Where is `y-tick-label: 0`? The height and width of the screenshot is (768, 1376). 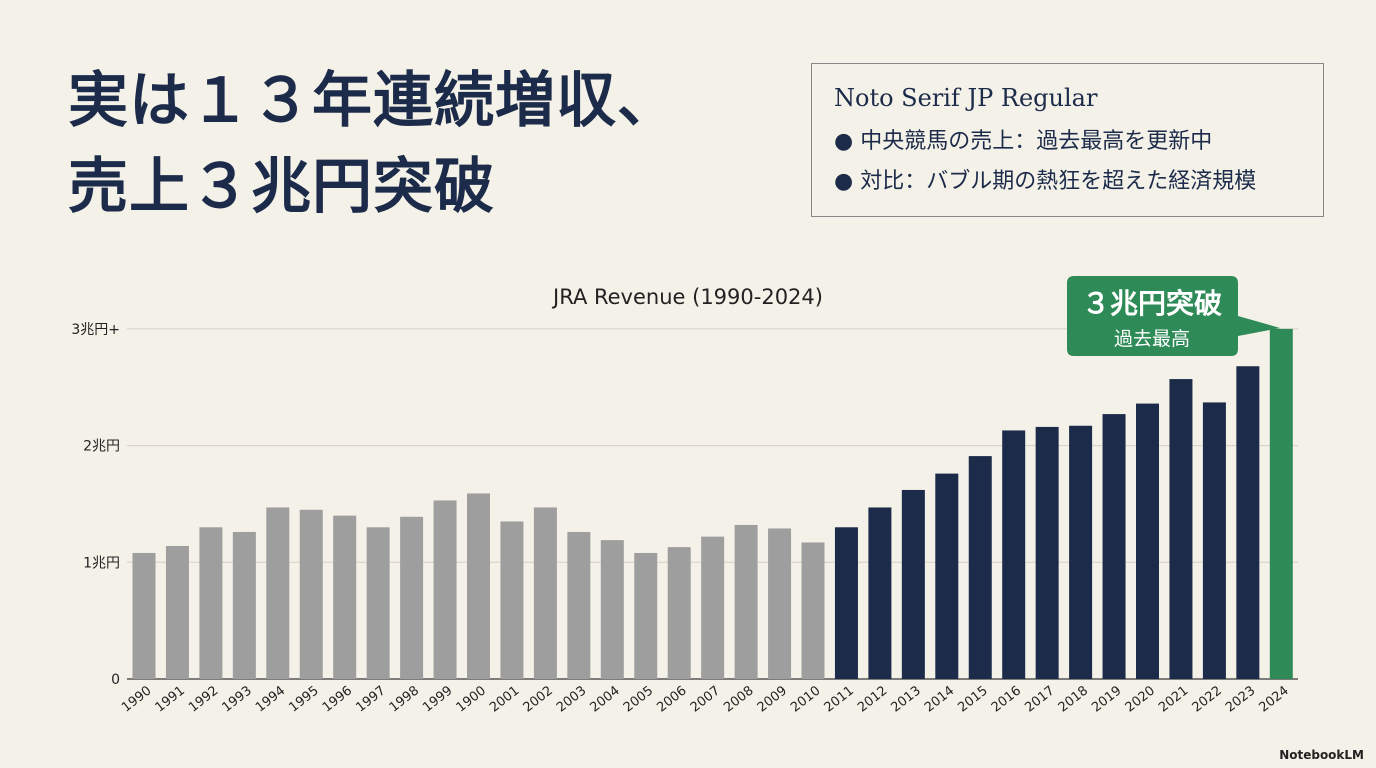
y-tick-label: 0 is located at coordinates (115, 680).